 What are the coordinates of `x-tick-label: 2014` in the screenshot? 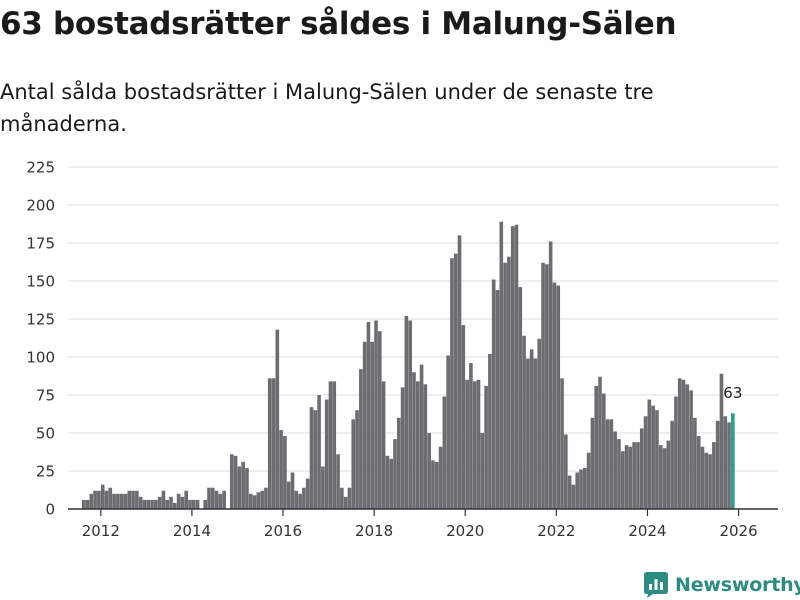 It's located at (192, 531).